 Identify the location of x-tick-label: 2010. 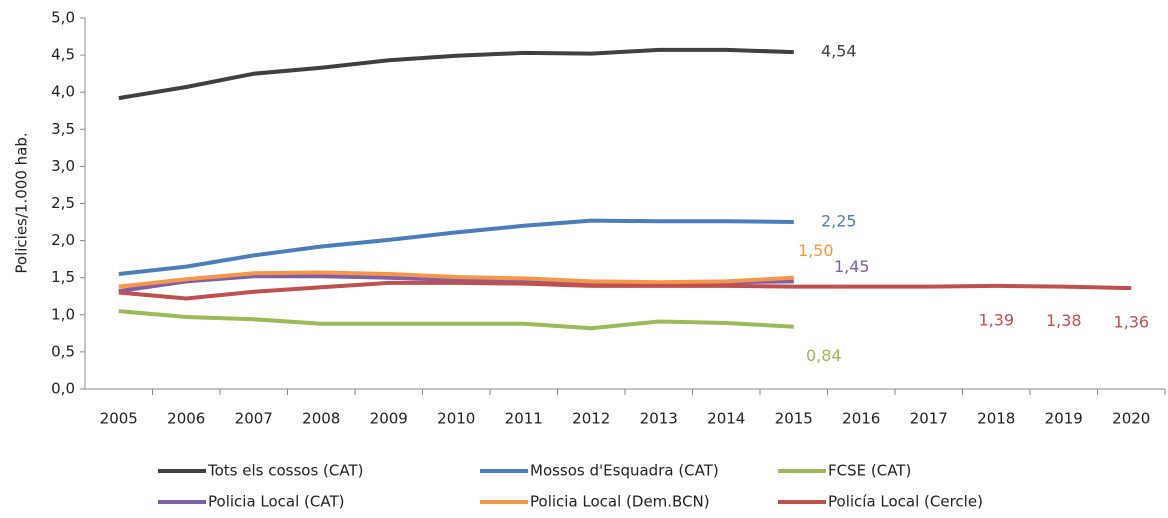
(456, 419).